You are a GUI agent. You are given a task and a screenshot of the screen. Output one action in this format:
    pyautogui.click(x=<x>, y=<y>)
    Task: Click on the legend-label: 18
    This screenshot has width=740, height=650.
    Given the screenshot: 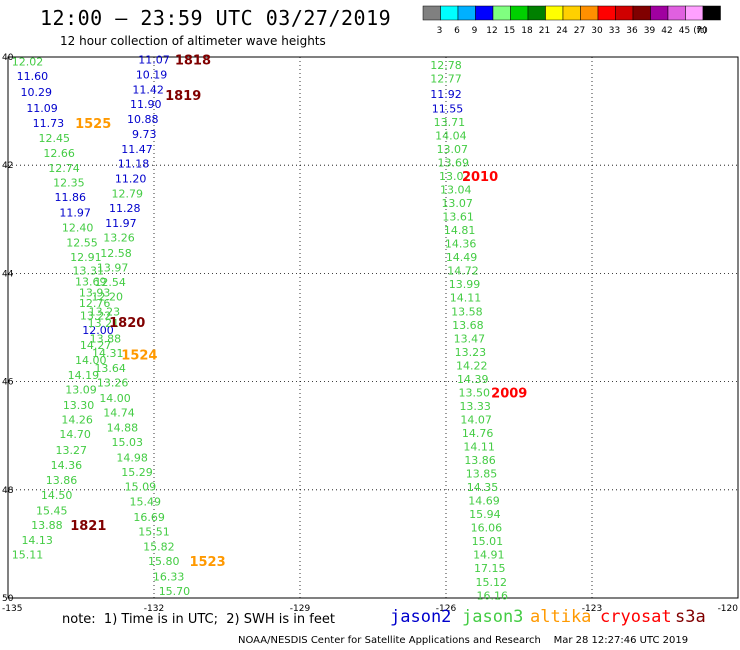 What is the action you would take?
    pyautogui.click(x=527, y=31)
    